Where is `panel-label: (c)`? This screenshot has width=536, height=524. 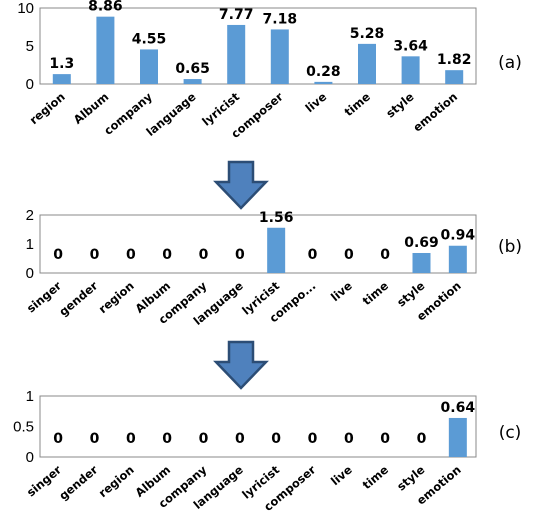 panel-label: (c) is located at coordinates (510, 433).